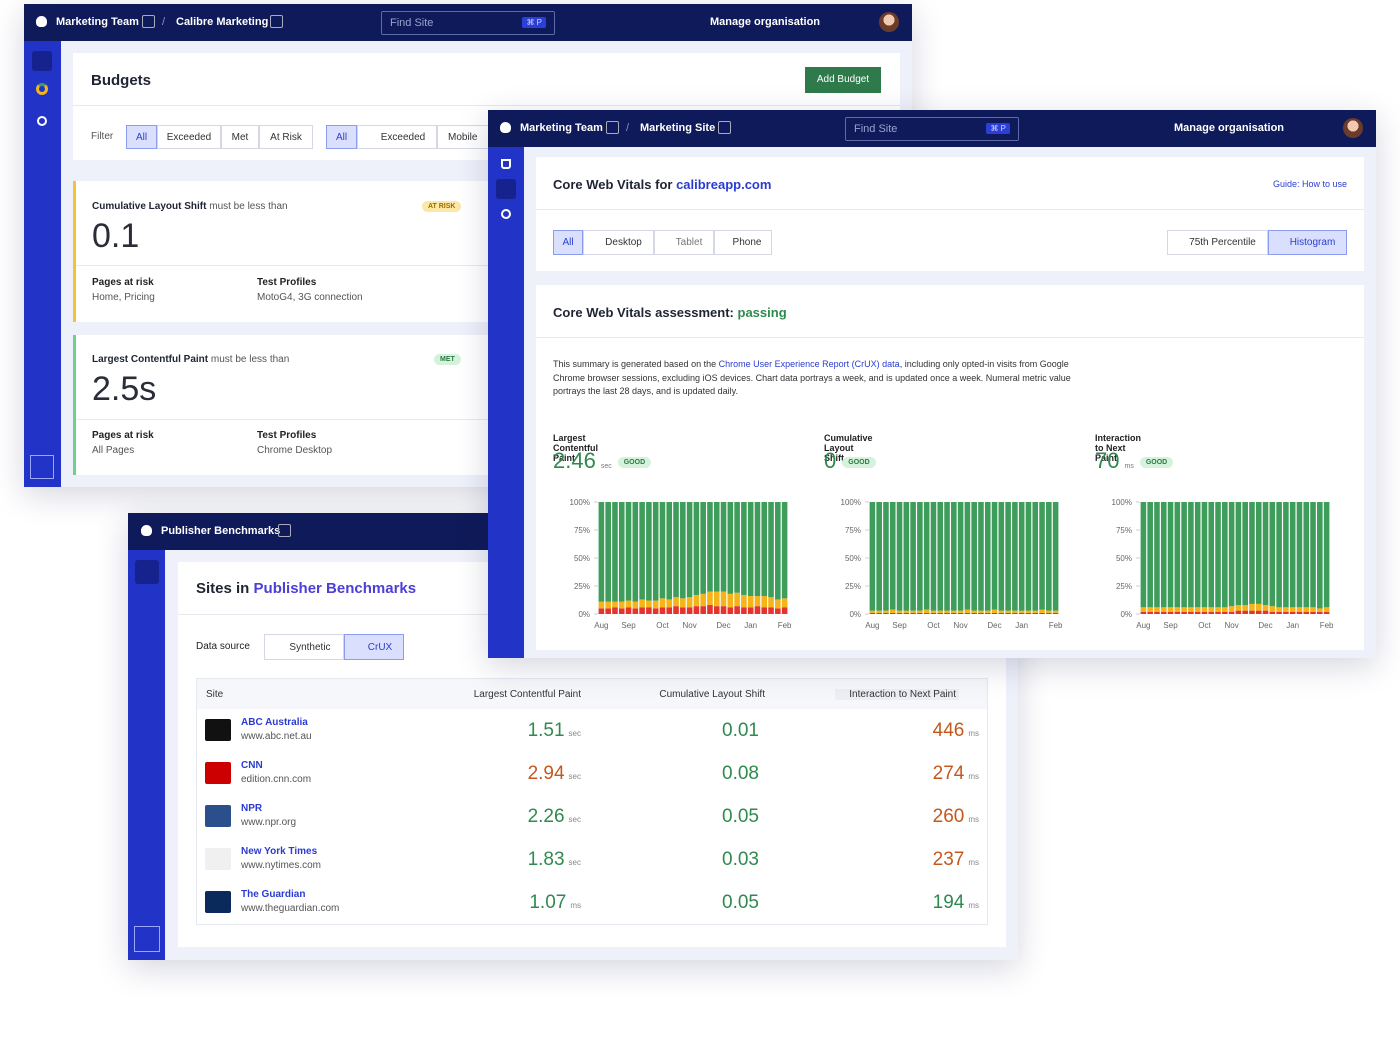  What do you see at coordinates (287, 435) in the screenshot?
I see `profiles-label: Test Profiles` at bounding box center [287, 435].